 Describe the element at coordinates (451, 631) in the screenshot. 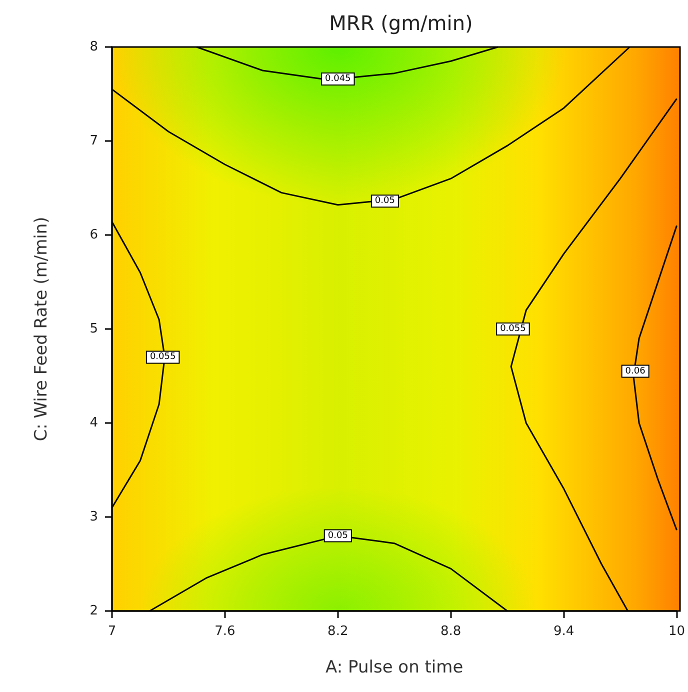

I see `x-tick-label: 8.8` at that location.